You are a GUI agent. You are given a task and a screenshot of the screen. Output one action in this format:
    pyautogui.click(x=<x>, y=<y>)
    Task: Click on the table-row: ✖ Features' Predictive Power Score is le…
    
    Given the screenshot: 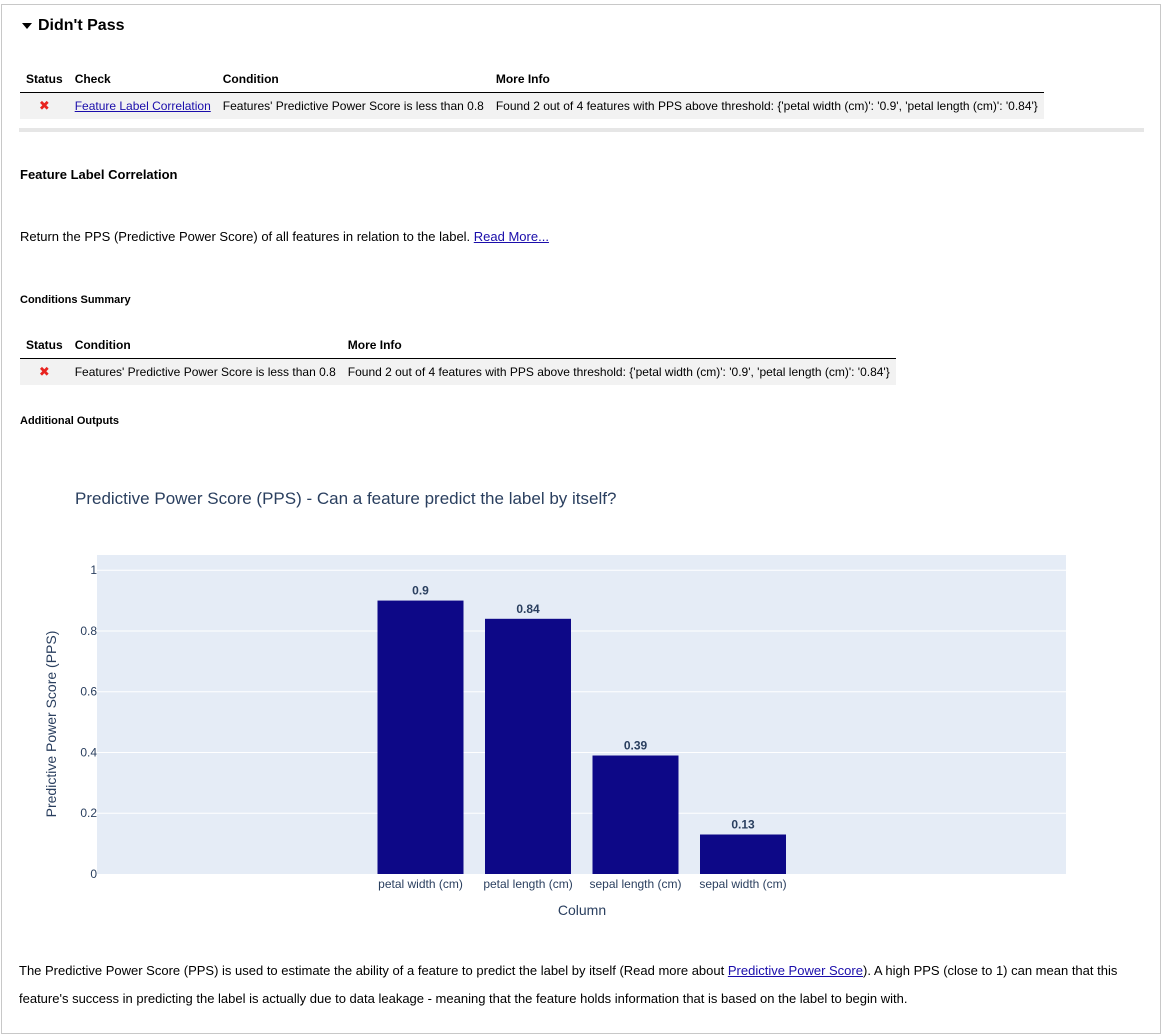 What is the action you would take?
    pyautogui.click(x=458, y=371)
    